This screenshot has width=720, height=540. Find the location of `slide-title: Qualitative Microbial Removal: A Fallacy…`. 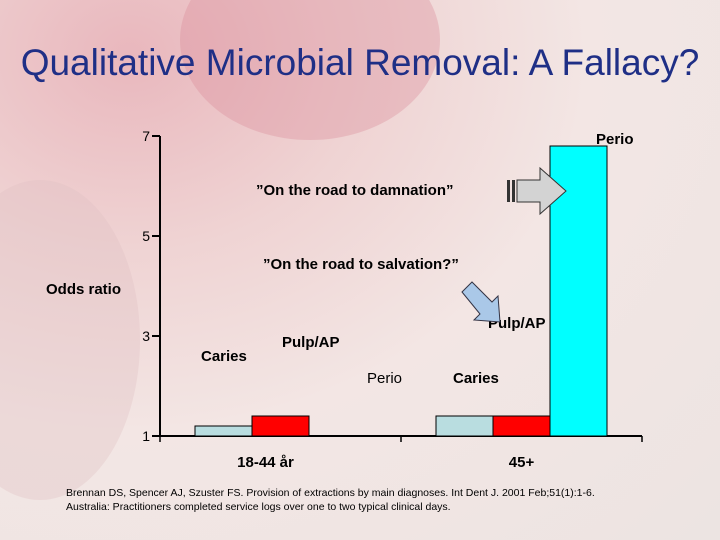

slide-title: Qualitative Microbial Removal: A Fallacy… is located at coordinates (360, 62).